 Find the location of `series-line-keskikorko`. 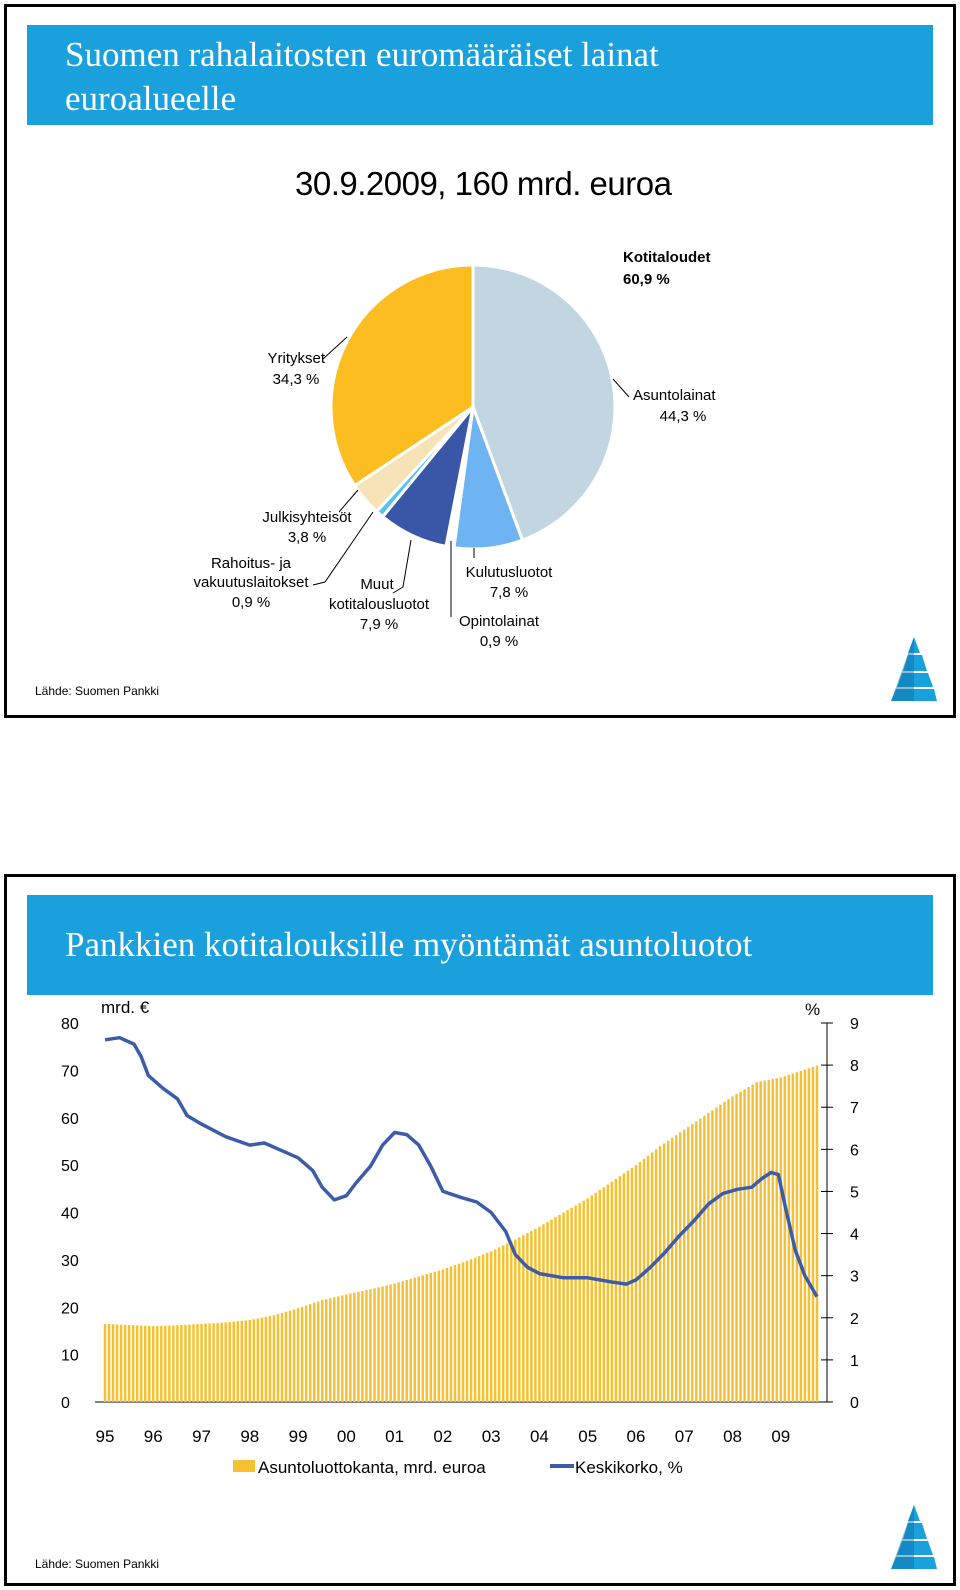

series-line-keskikorko is located at coordinates (461, 1166).